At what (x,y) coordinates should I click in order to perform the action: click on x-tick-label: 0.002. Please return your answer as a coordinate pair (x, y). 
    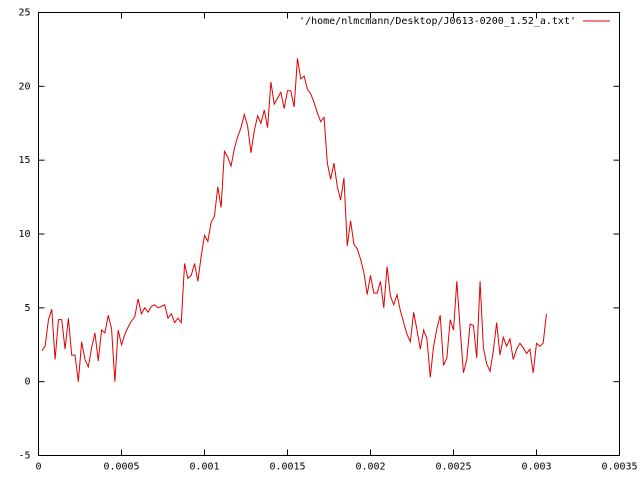
    Looking at the image, I should click on (370, 467).